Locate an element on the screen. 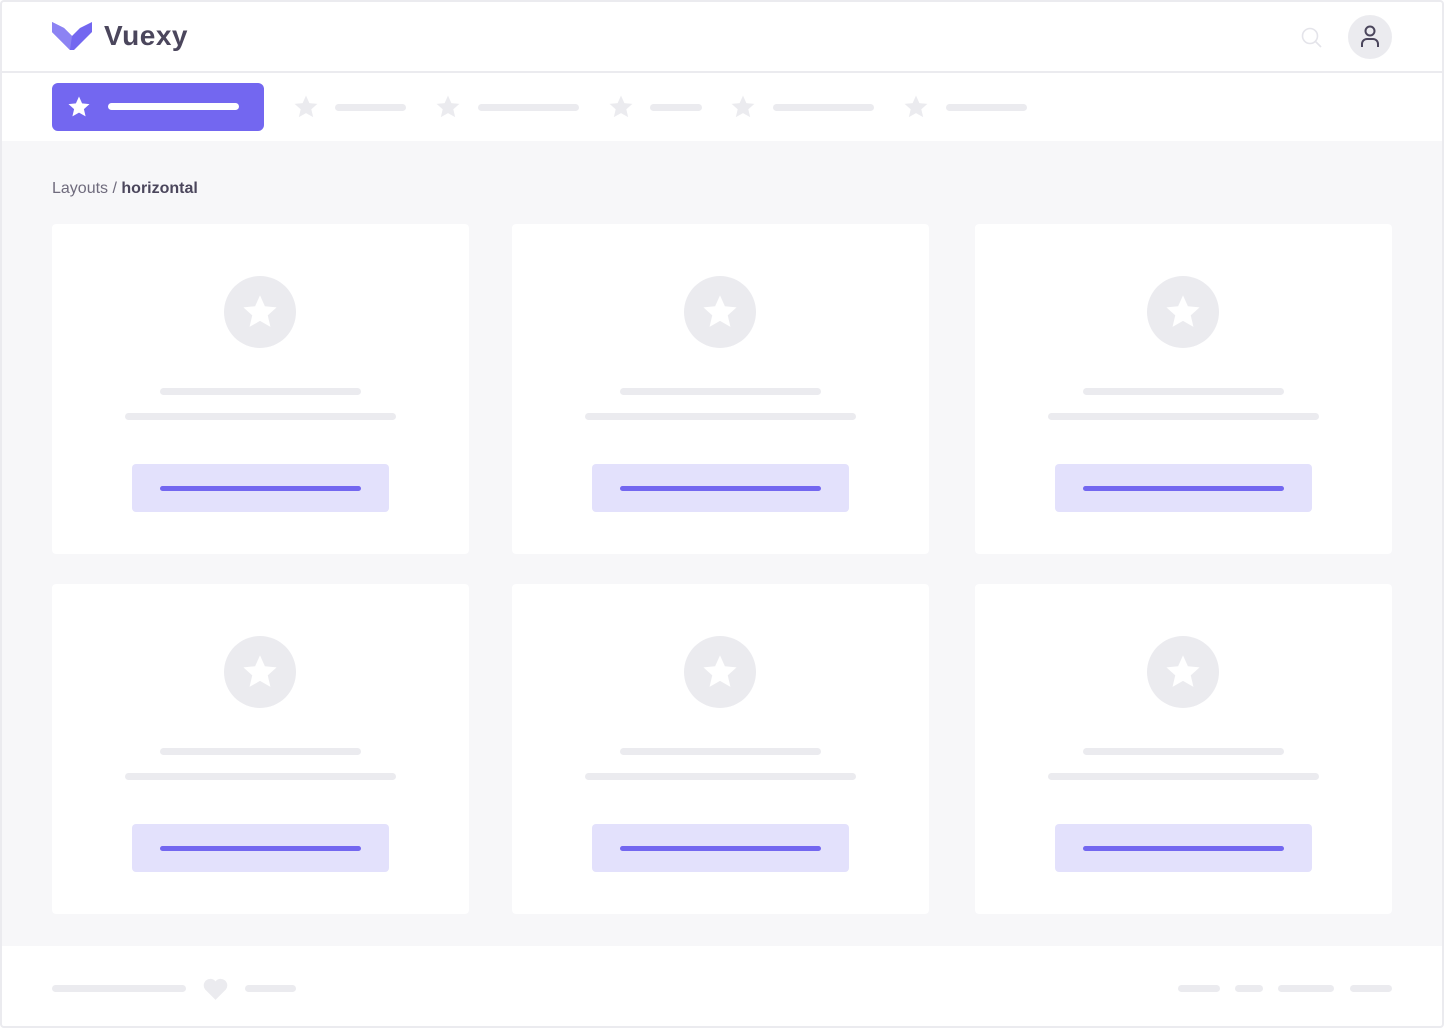  breadcrumb-current: horizontal is located at coordinates (159, 188).